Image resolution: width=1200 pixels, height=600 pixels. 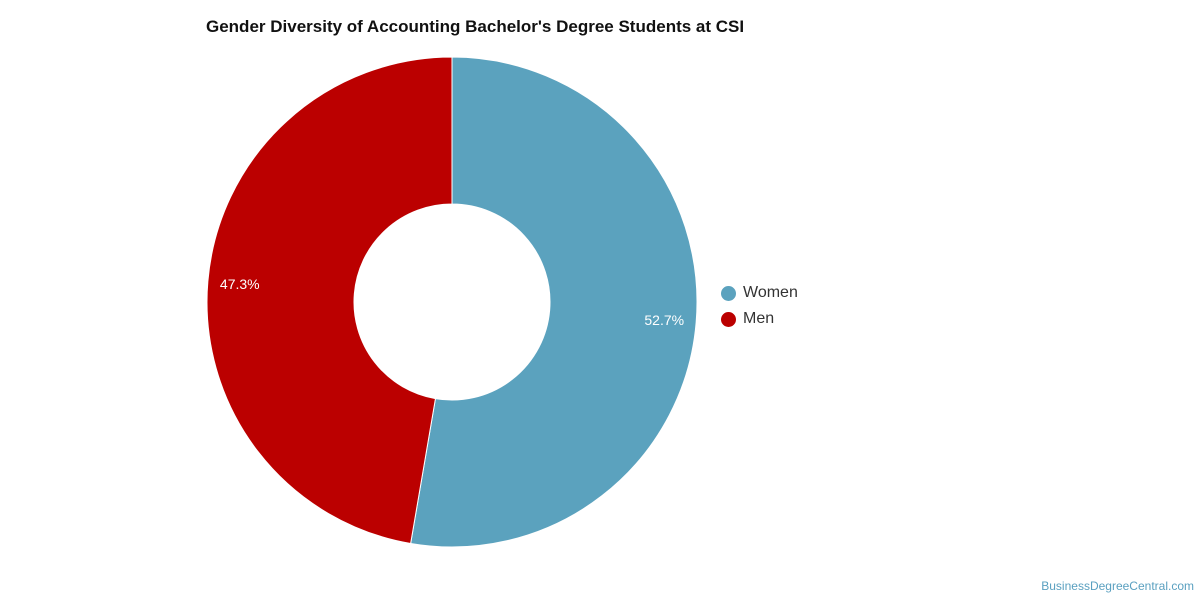 I want to click on legend-label-women: Women, so click(x=770, y=292).